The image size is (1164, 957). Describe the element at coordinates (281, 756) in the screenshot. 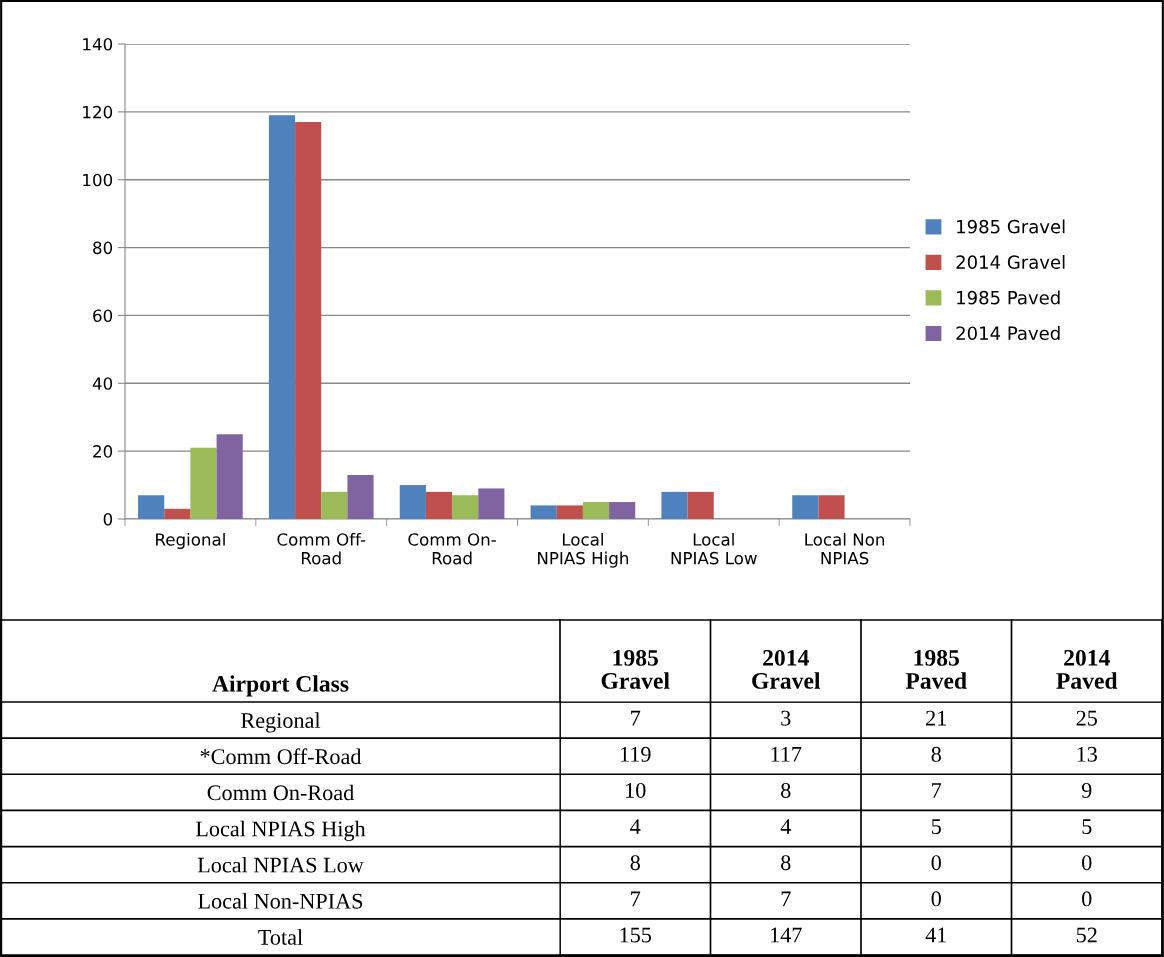

I see `category-label: *Comm Off-Road` at that location.